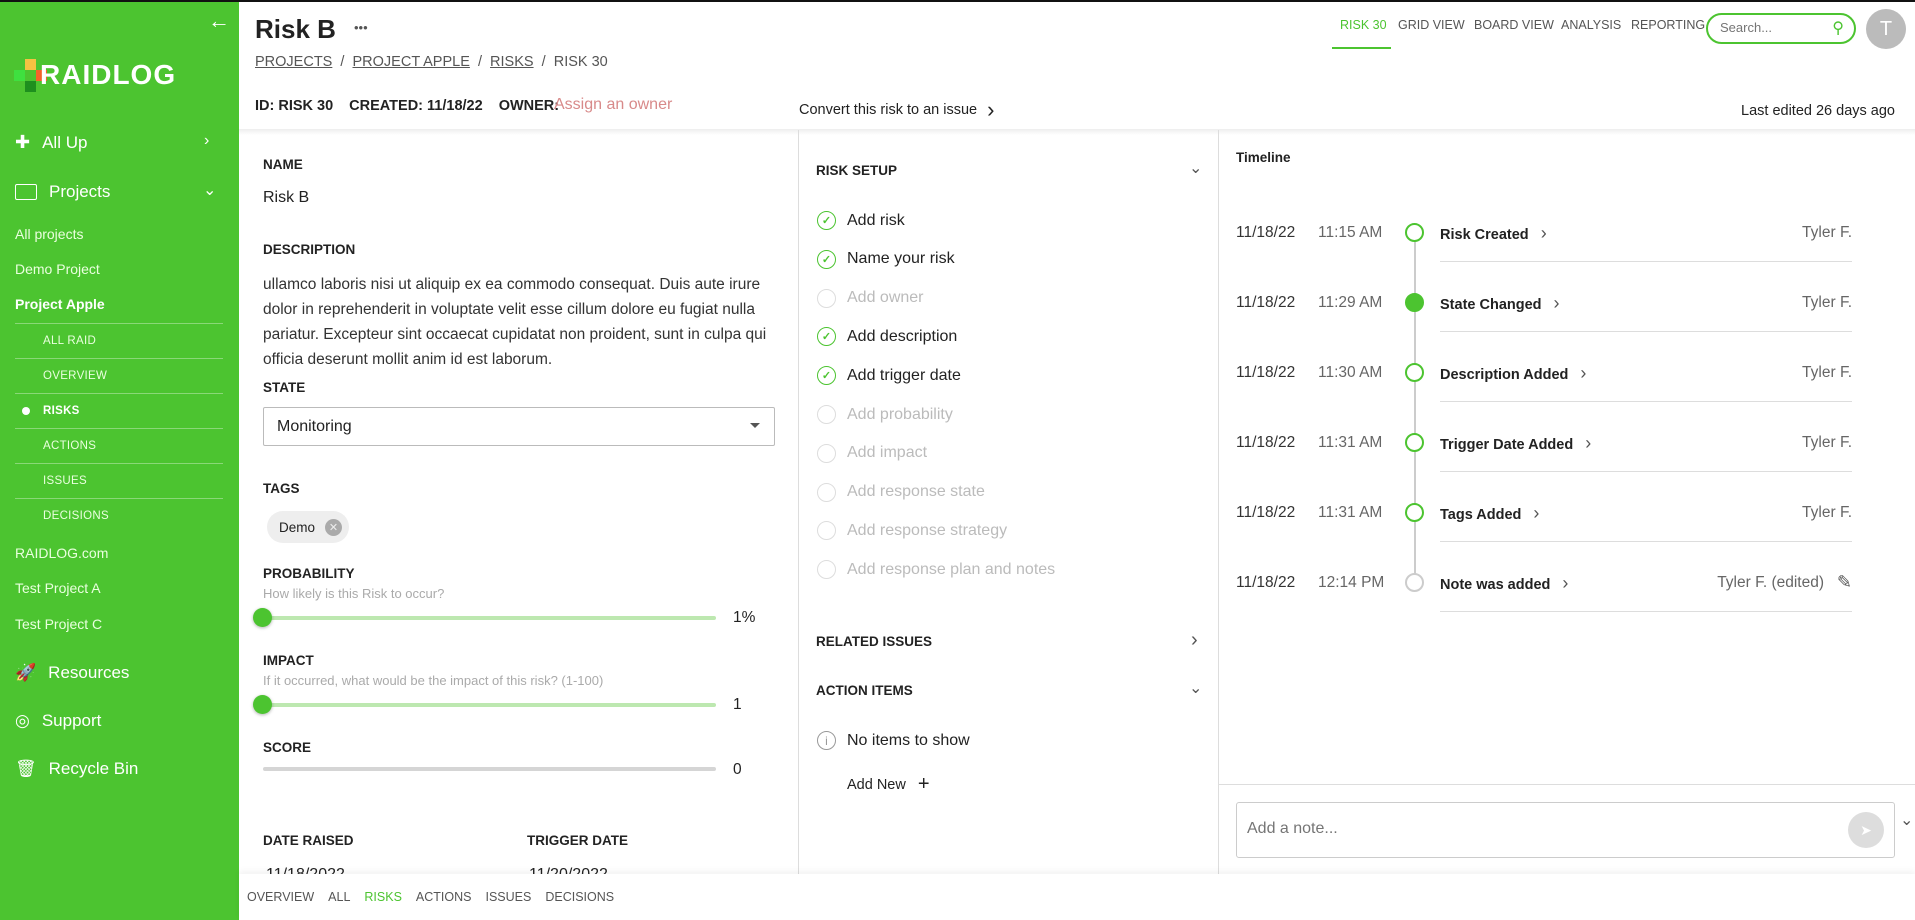 The width and height of the screenshot is (1915, 920). What do you see at coordinates (288, 660) in the screenshot?
I see `impact-label: IMPACT` at bounding box center [288, 660].